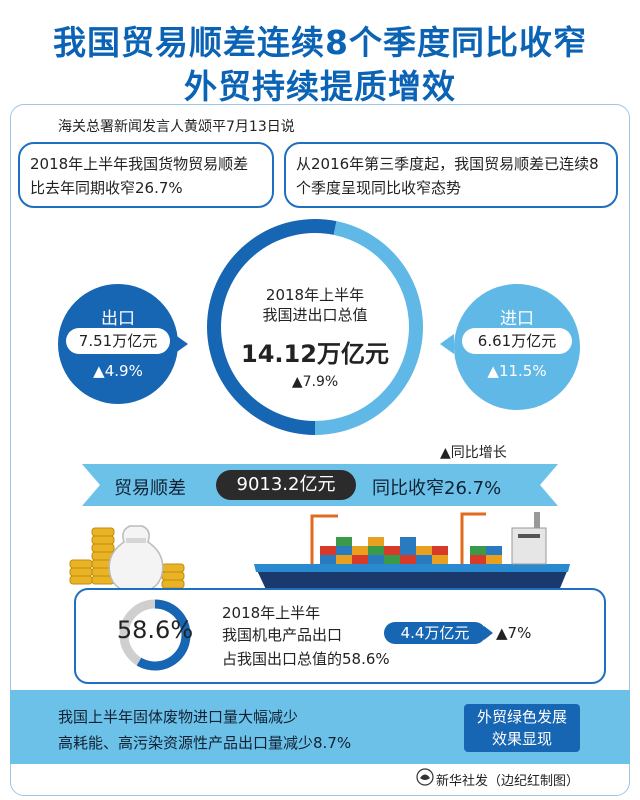 This screenshot has height=800, width=640. What do you see at coordinates (320, 86) in the screenshot?
I see `title-line-2: 外贸持续提质增效` at bounding box center [320, 86].